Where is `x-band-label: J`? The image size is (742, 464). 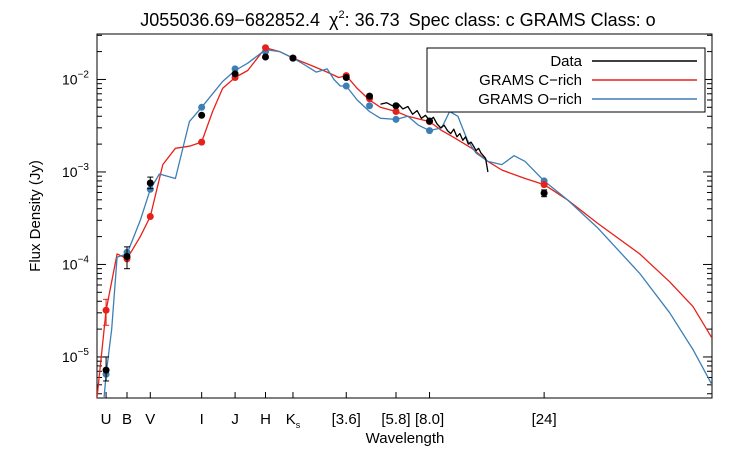
x-band-label: J is located at coordinates (235, 419).